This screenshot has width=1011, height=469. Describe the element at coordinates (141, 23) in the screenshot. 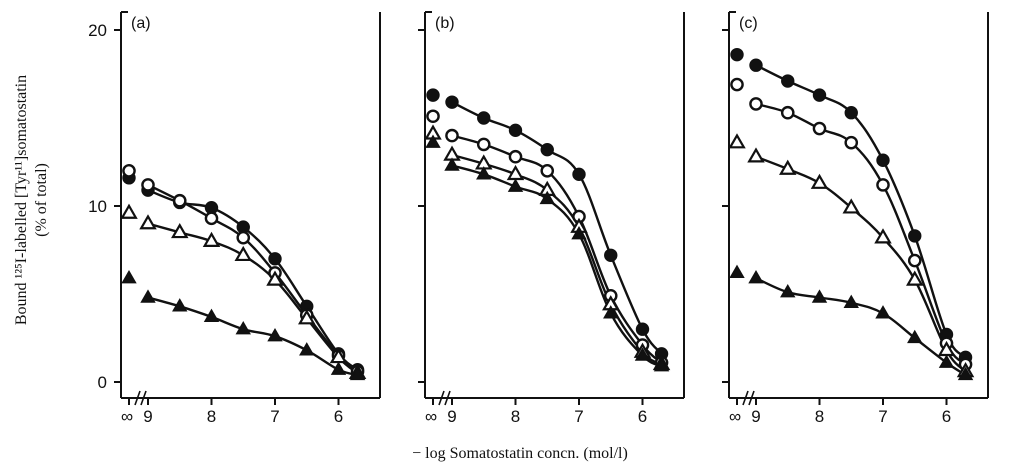

I see `panel-label: (a)` at that location.